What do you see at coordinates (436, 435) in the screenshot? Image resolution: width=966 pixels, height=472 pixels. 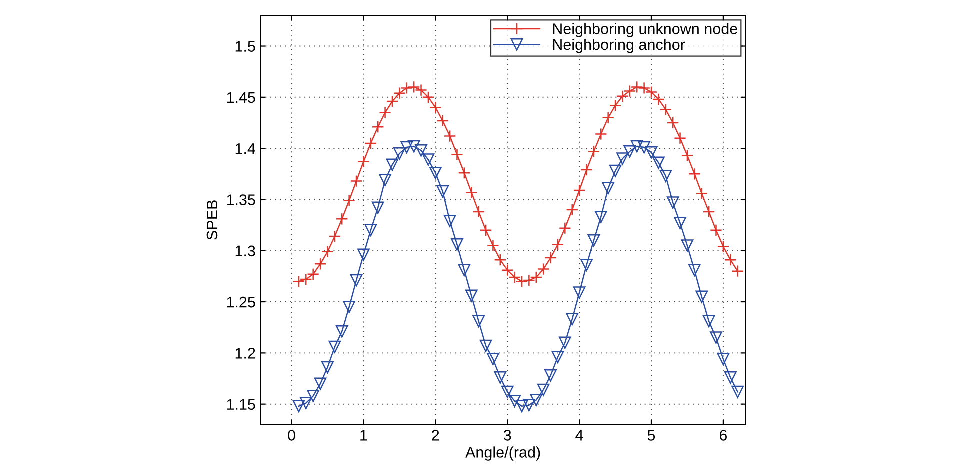 I see `x-tick-label: 2` at bounding box center [436, 435].